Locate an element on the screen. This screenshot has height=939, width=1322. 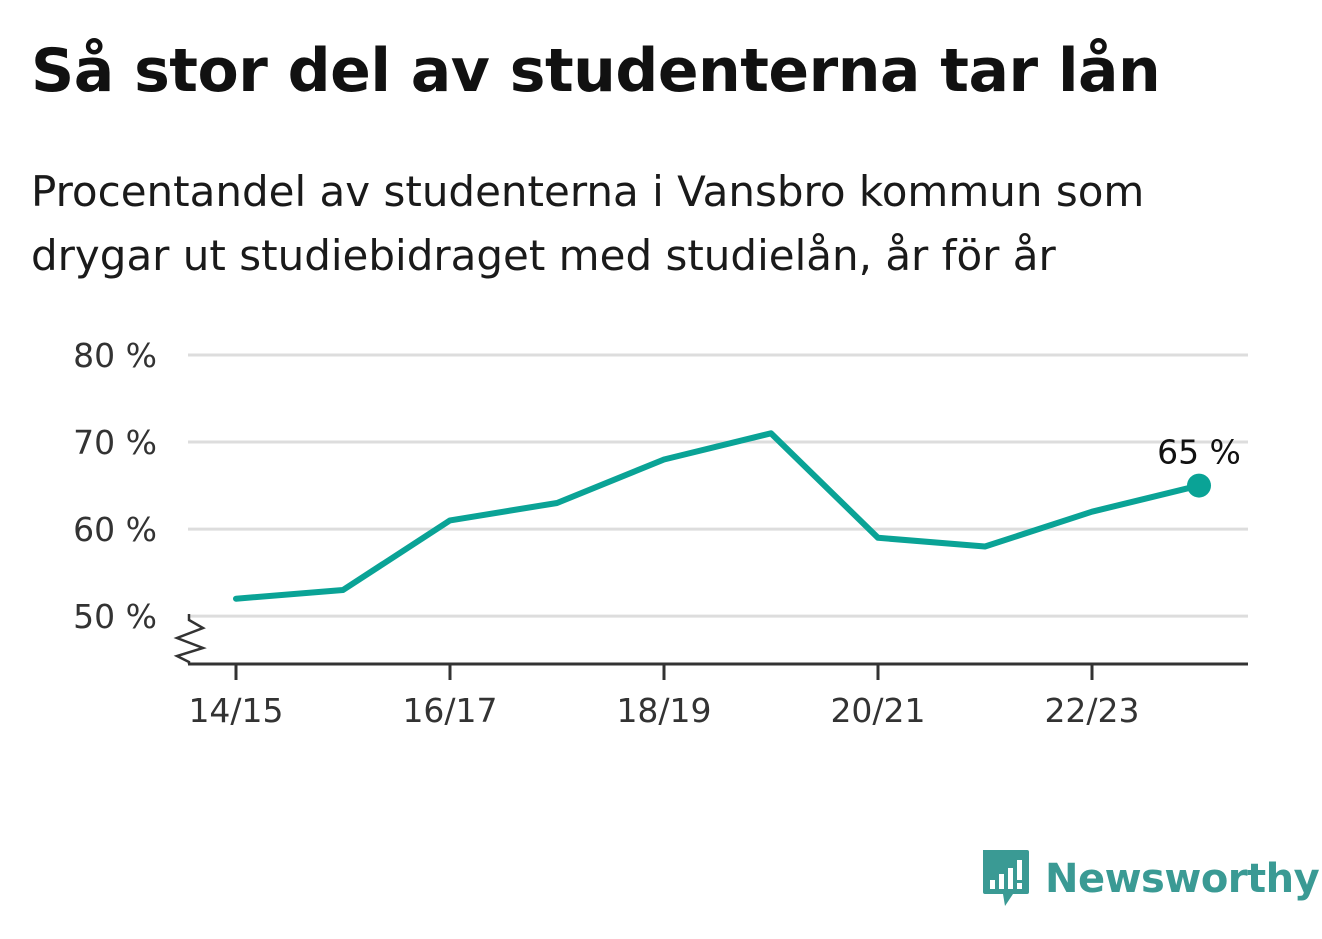
chart-title: Så stor del av studenterna tar lån is located at coordinates (596, 71).